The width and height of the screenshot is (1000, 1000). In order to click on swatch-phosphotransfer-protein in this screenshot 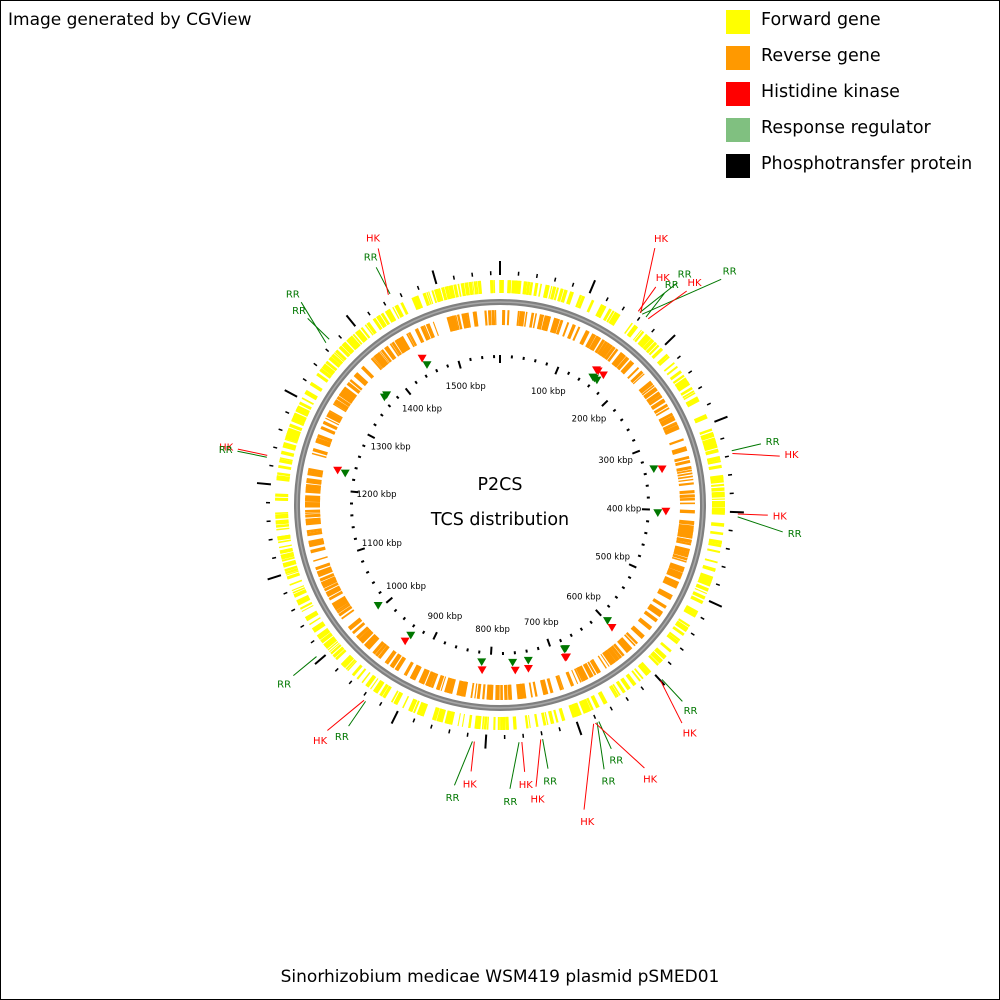, I will do `click(738, 166)`.